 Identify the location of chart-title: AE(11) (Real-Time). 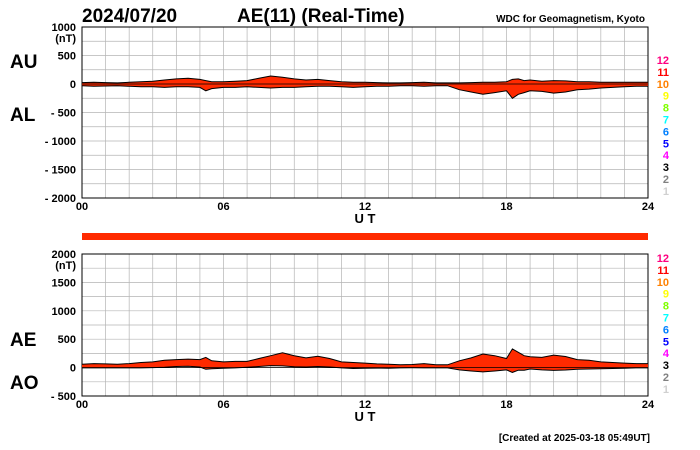
(321, 16).